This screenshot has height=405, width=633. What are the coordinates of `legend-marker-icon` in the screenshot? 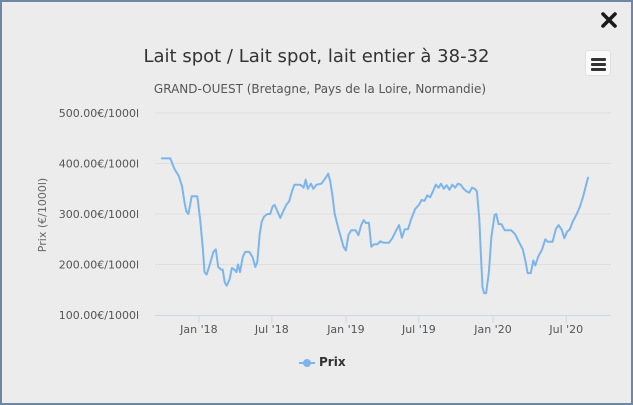 It's located at (307, 363).